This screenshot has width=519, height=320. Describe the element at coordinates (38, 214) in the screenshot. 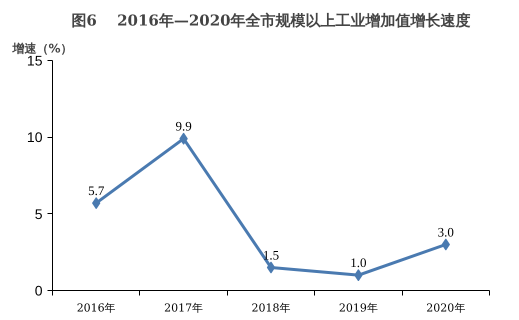

I see `y-tick-label: 5` at that location.